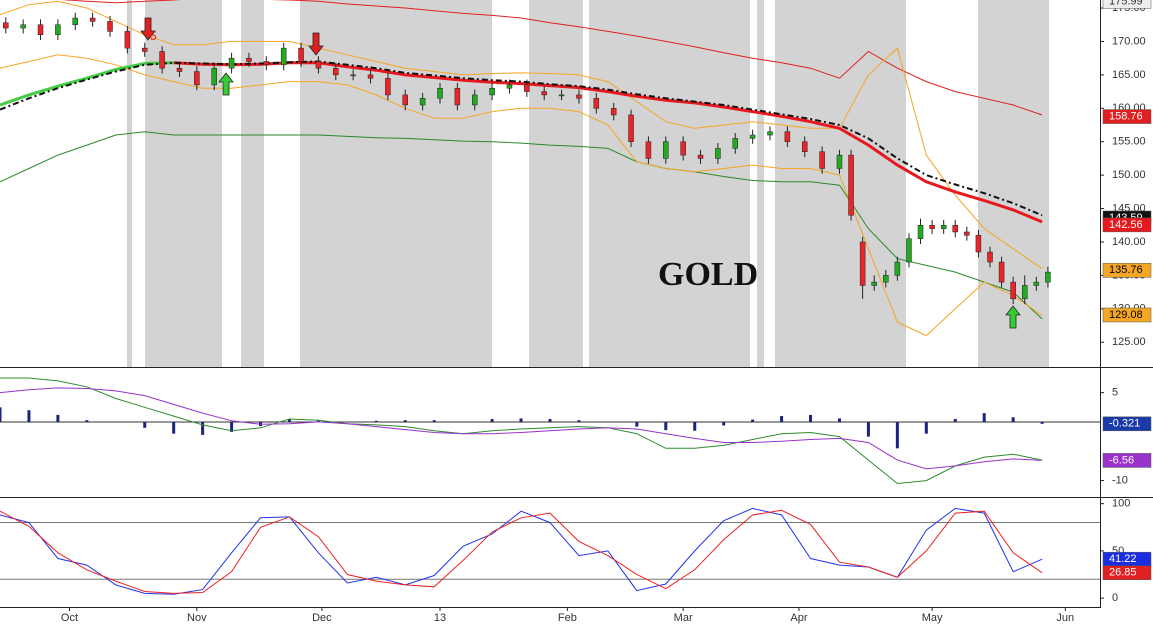  What do you see at coordinates (1065, 618) in the screenshot?
I see `x-tick-label: Jun` at bounding box center [1065, 618].